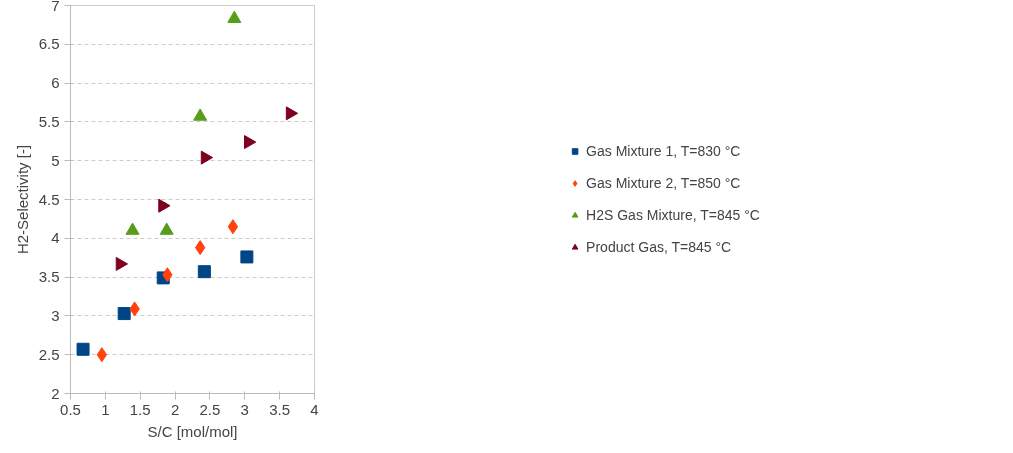  What do you see at coordinates (673, 215) in the screenshot?
I see `legend-label: H2S Gas Mixture, T=845 °C` at bounding box center [673, 215].